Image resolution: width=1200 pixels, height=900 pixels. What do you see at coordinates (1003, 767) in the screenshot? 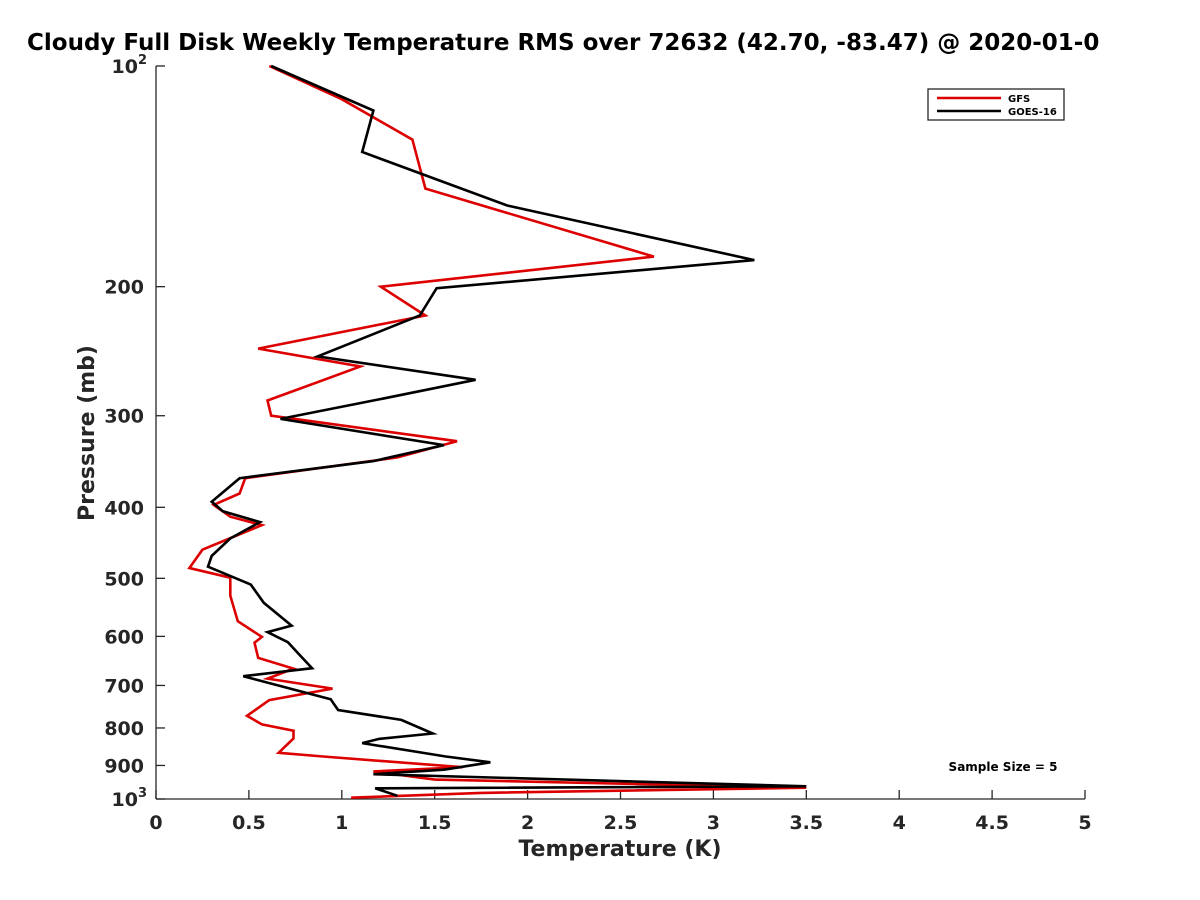
I see `sample-size-annotation: Sample Size = 5` at bounding box center [1003, 767].